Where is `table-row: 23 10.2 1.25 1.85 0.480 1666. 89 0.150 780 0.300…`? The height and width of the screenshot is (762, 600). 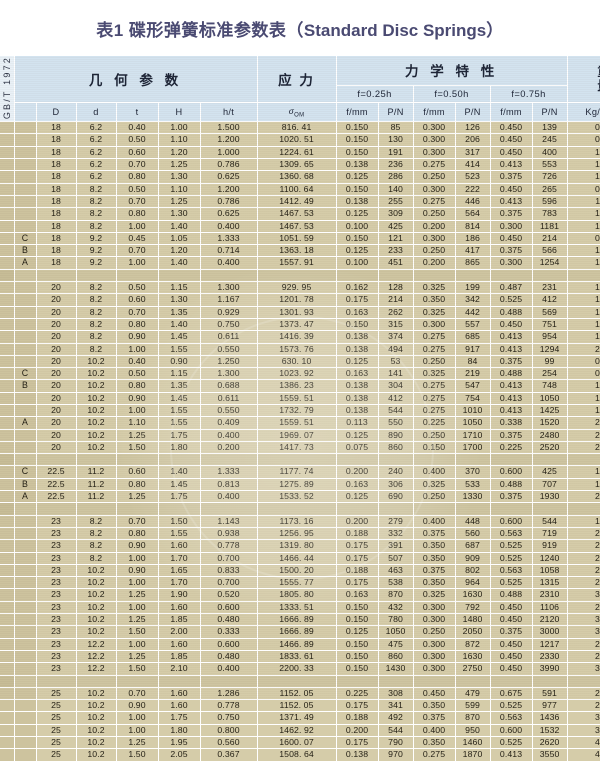
table-row: 23 10.2 1.25 1.85 0.480 1666. 89 0.150 780 0.300… is located at coordinates (300, 620).